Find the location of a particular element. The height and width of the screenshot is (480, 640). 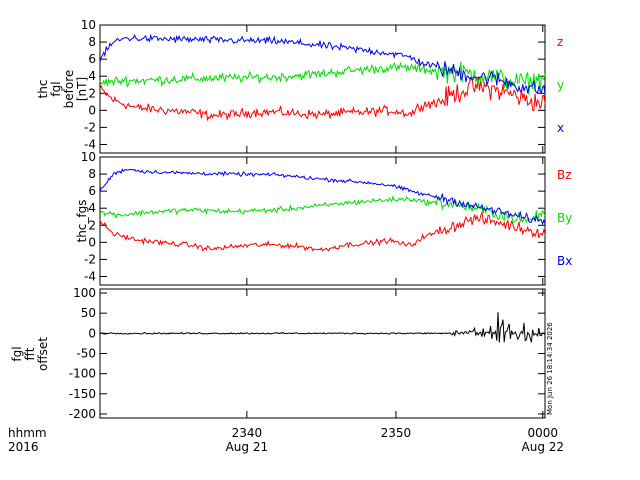

legend-x: x is located at coordinates (560, 128).